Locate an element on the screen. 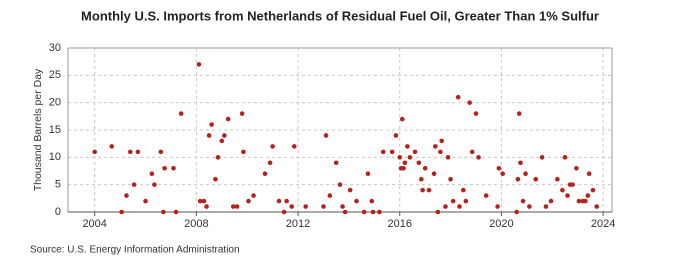 The height and width of the screenshot is (275, 675). y-tick-label: 30 is located at coordinates (55, 48).